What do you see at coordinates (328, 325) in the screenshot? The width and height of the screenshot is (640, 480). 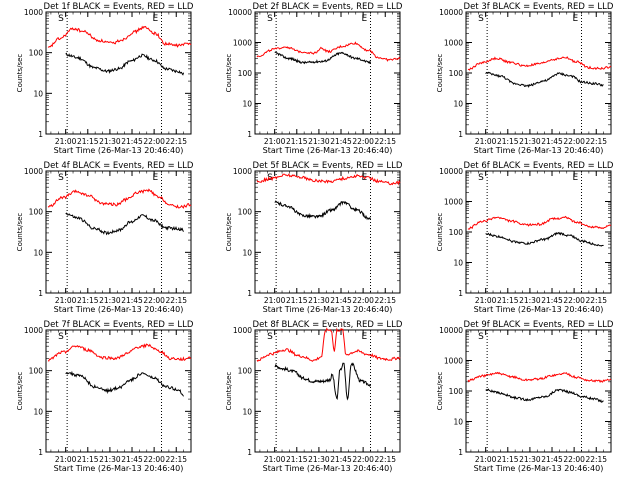 I see `panel-title: Det 8f BLACK = Events, RED = LLD` at bounding box center [328, 325].